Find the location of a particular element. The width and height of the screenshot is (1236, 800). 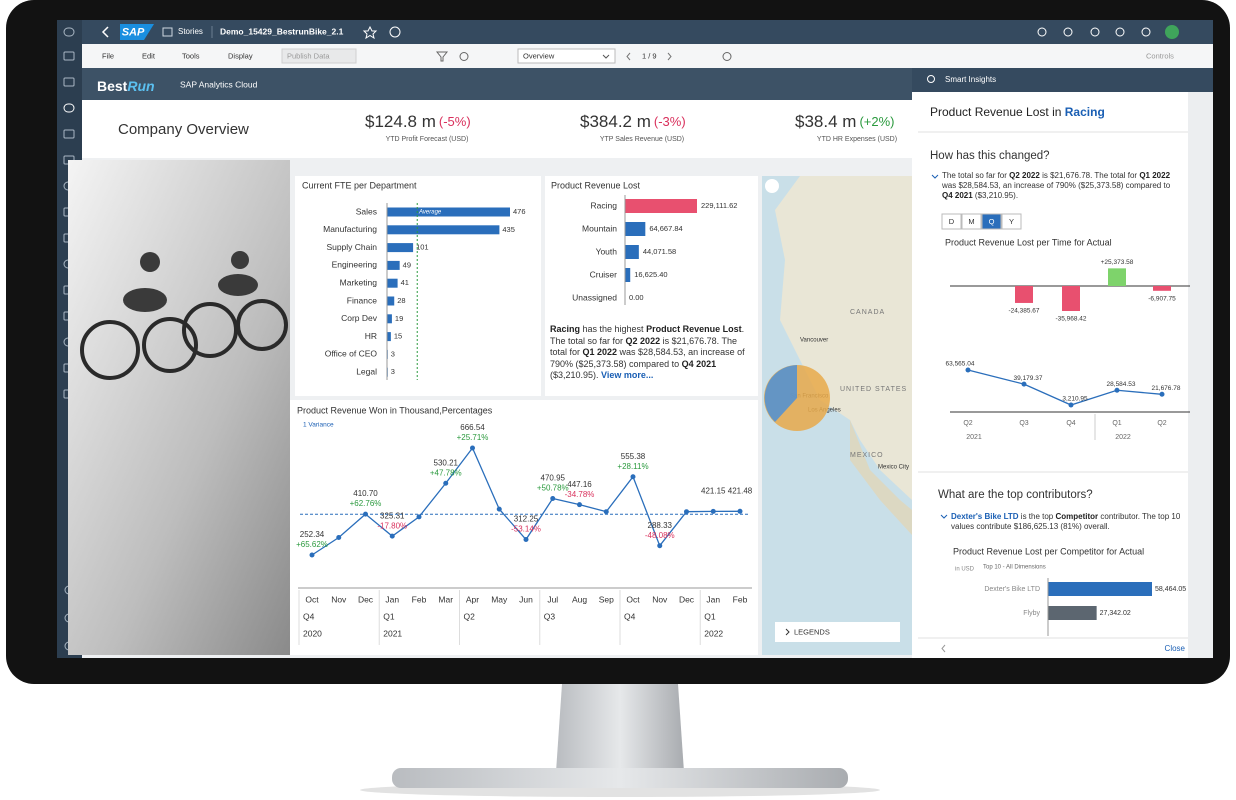

scrollbar is located at coordinates (1200, 375).